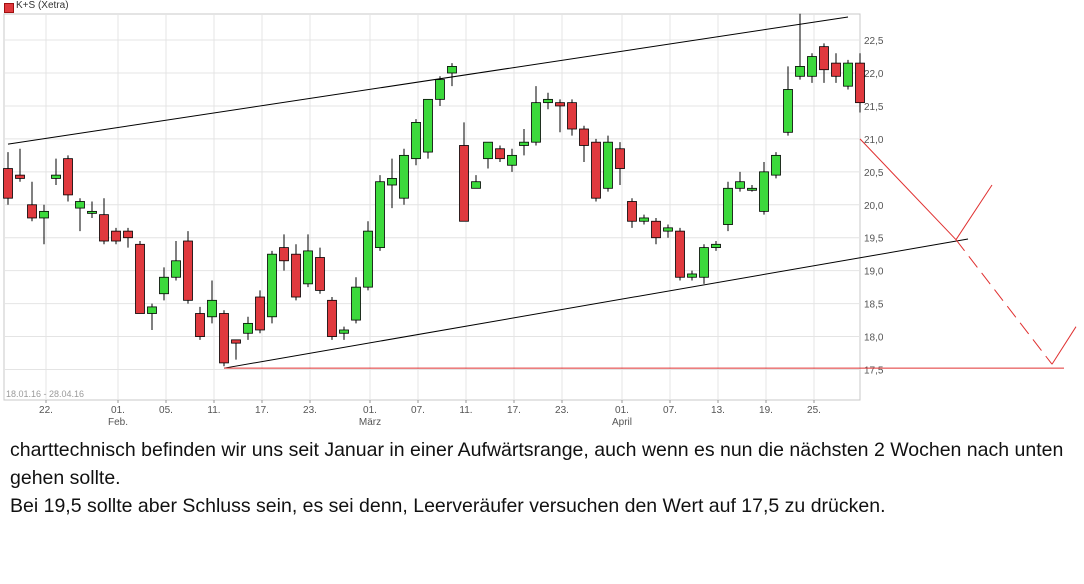 This screenshot has width=1084, height=584. Describe the element at coordinates (874, 173) in the screenshot. I see `y-tick-label: 20,5` at that location.